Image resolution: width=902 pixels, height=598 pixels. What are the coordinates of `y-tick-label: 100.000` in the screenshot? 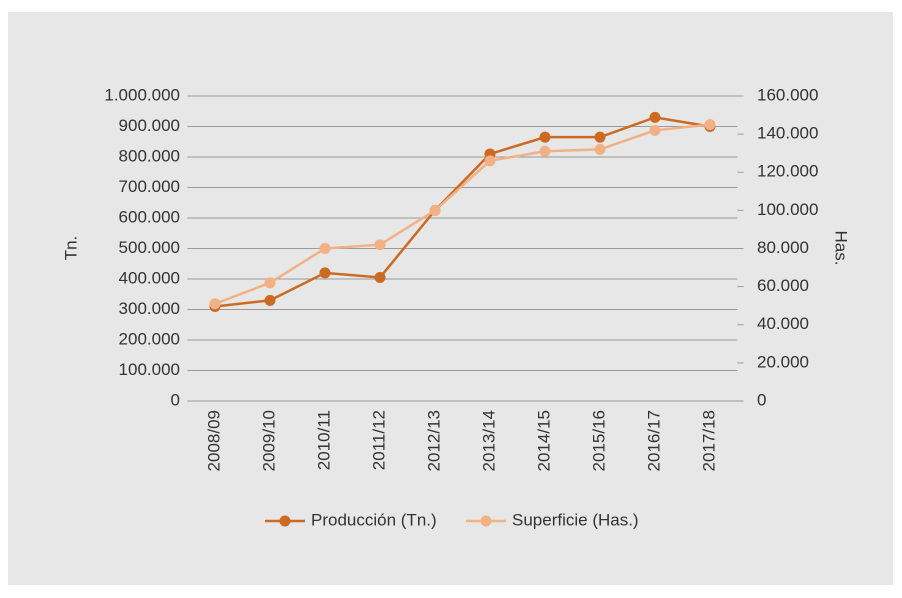 It's located at (149, 369).